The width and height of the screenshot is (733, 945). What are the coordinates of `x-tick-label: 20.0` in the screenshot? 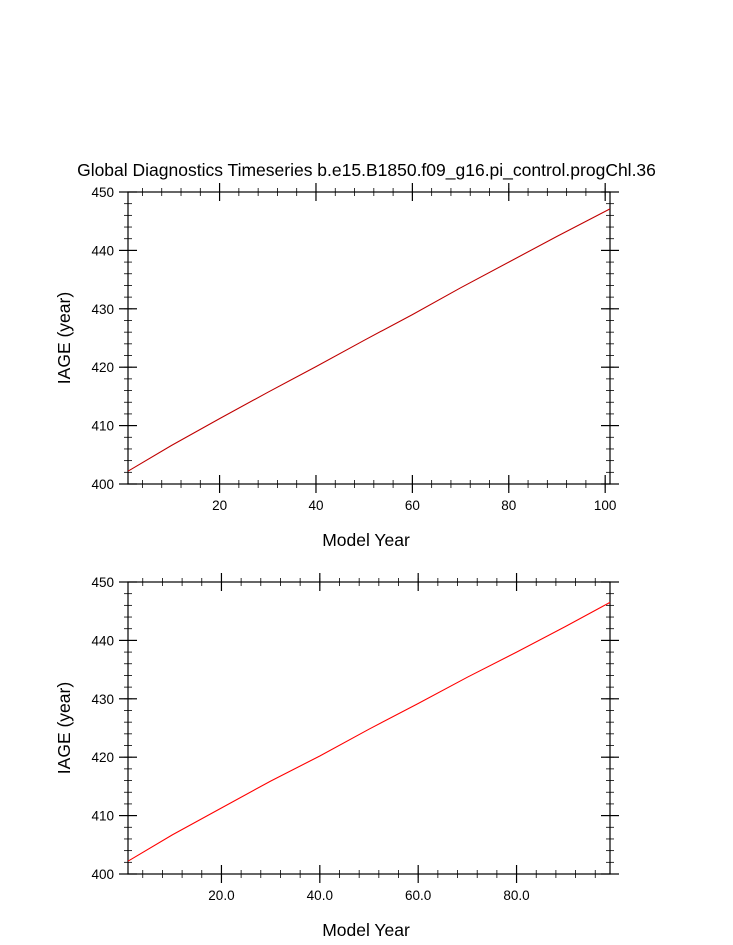 It's located at (221, 895).